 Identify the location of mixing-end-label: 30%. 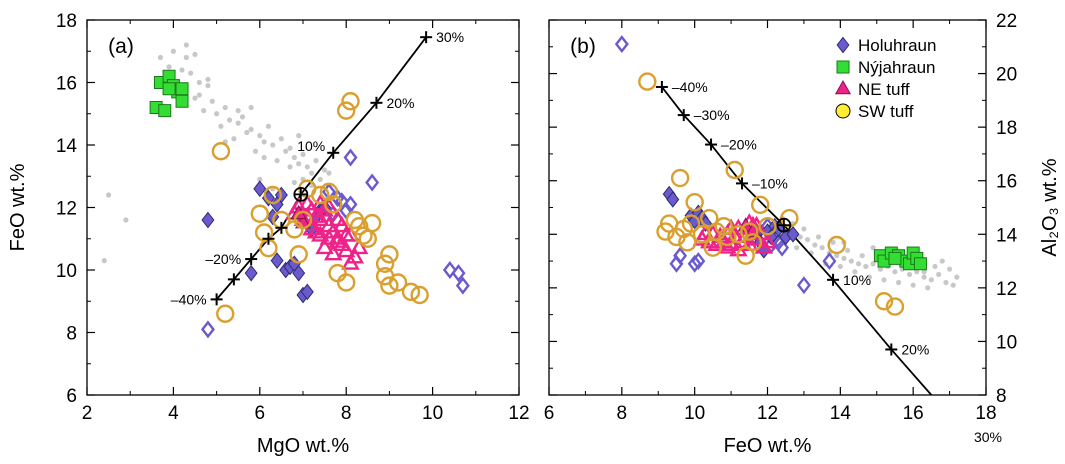
(988, 437).